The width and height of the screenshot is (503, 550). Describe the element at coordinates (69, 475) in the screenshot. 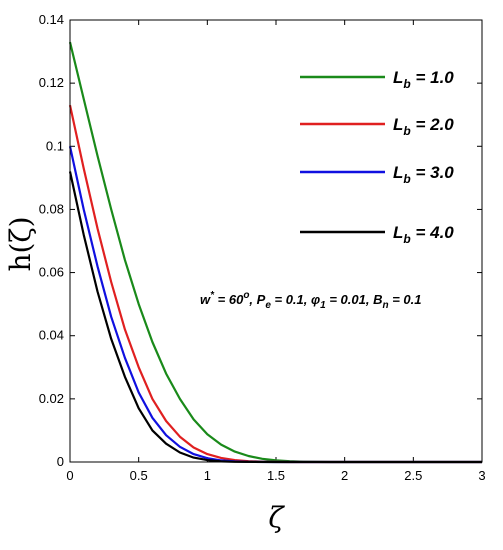

I see `x-tick-label: 0` at that location.